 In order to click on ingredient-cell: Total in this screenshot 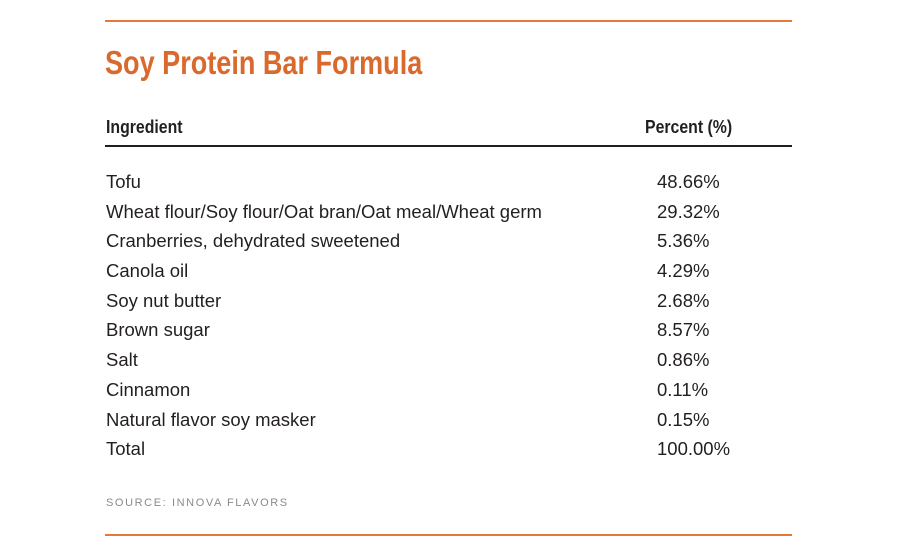, I will do `click(126, 449)`.